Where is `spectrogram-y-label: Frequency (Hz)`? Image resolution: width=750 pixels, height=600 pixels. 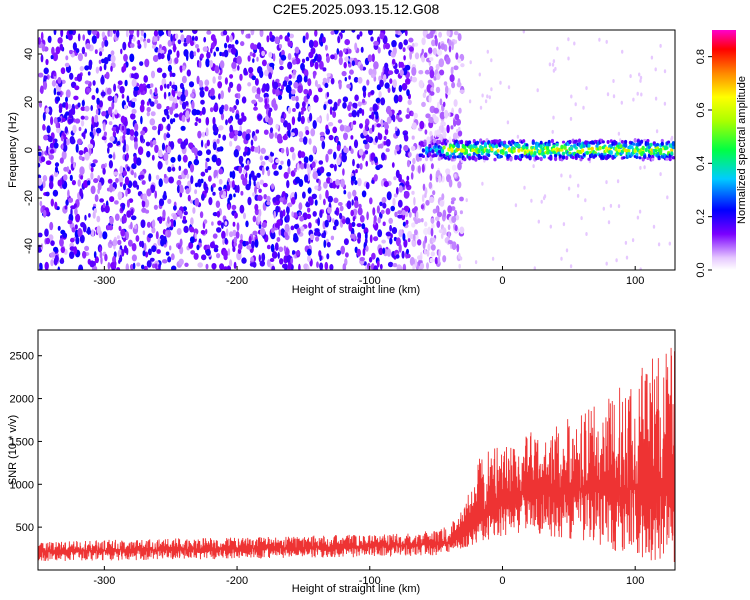 spectrogram-y-label: Frequency (Hz) is located at coordinates (13, 150).